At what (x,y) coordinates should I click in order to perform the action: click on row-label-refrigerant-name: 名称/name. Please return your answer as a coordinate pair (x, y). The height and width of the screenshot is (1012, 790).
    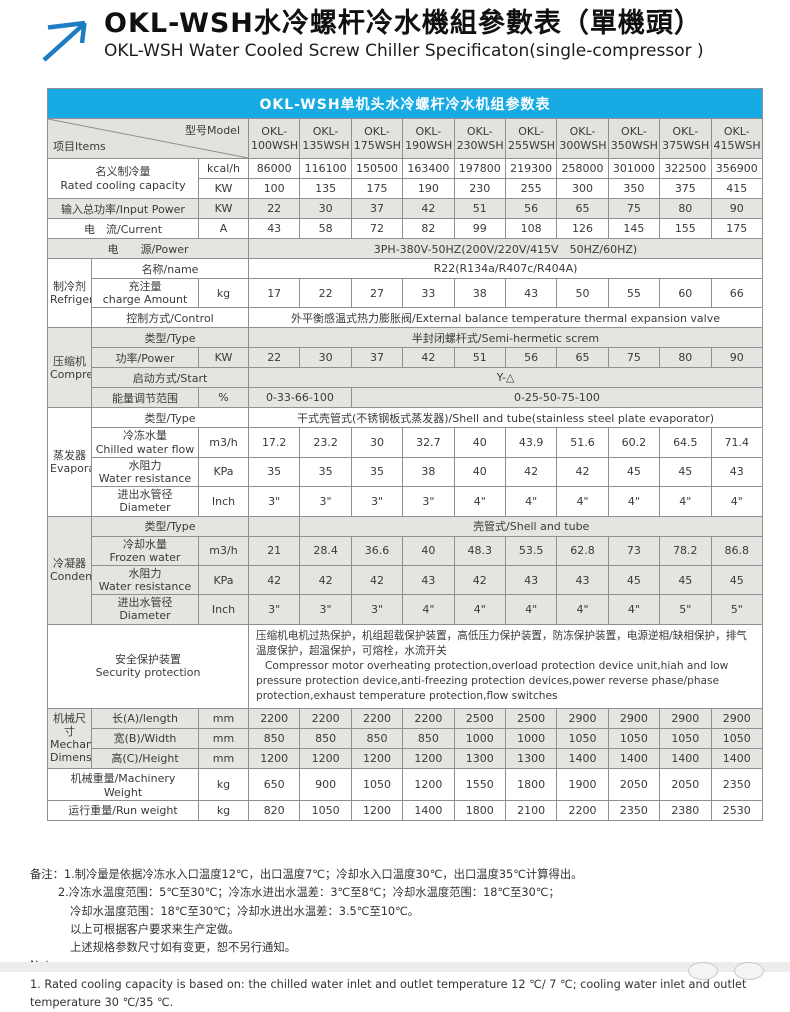
    Looking at the image, I should click on (170, 268).